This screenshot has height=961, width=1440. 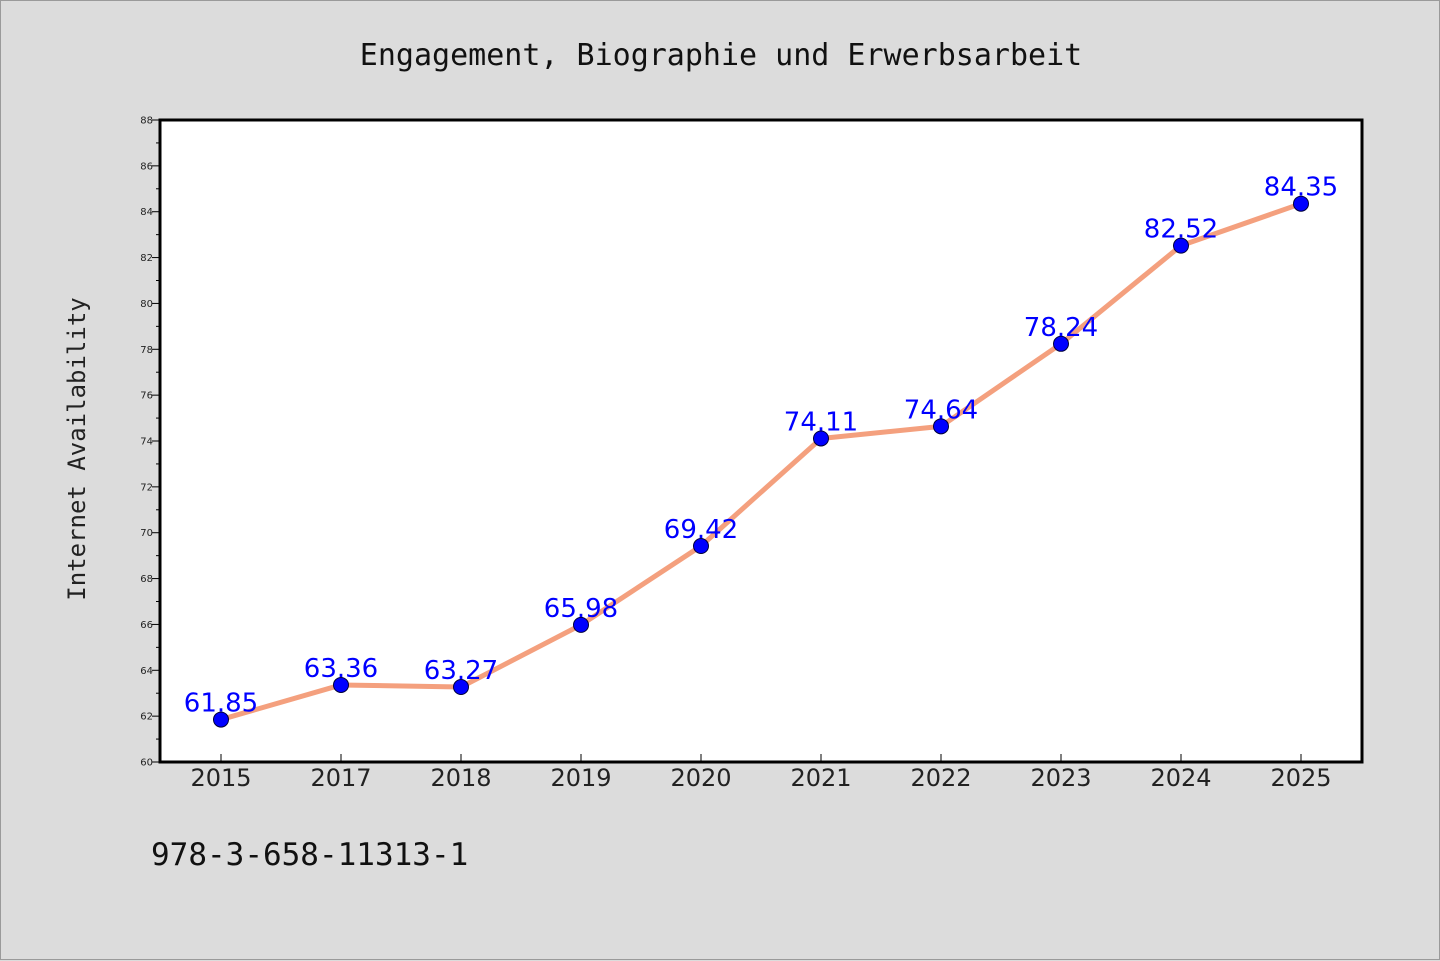 I want to click on x-tick-label: 2021, so click(x=820, y=778).